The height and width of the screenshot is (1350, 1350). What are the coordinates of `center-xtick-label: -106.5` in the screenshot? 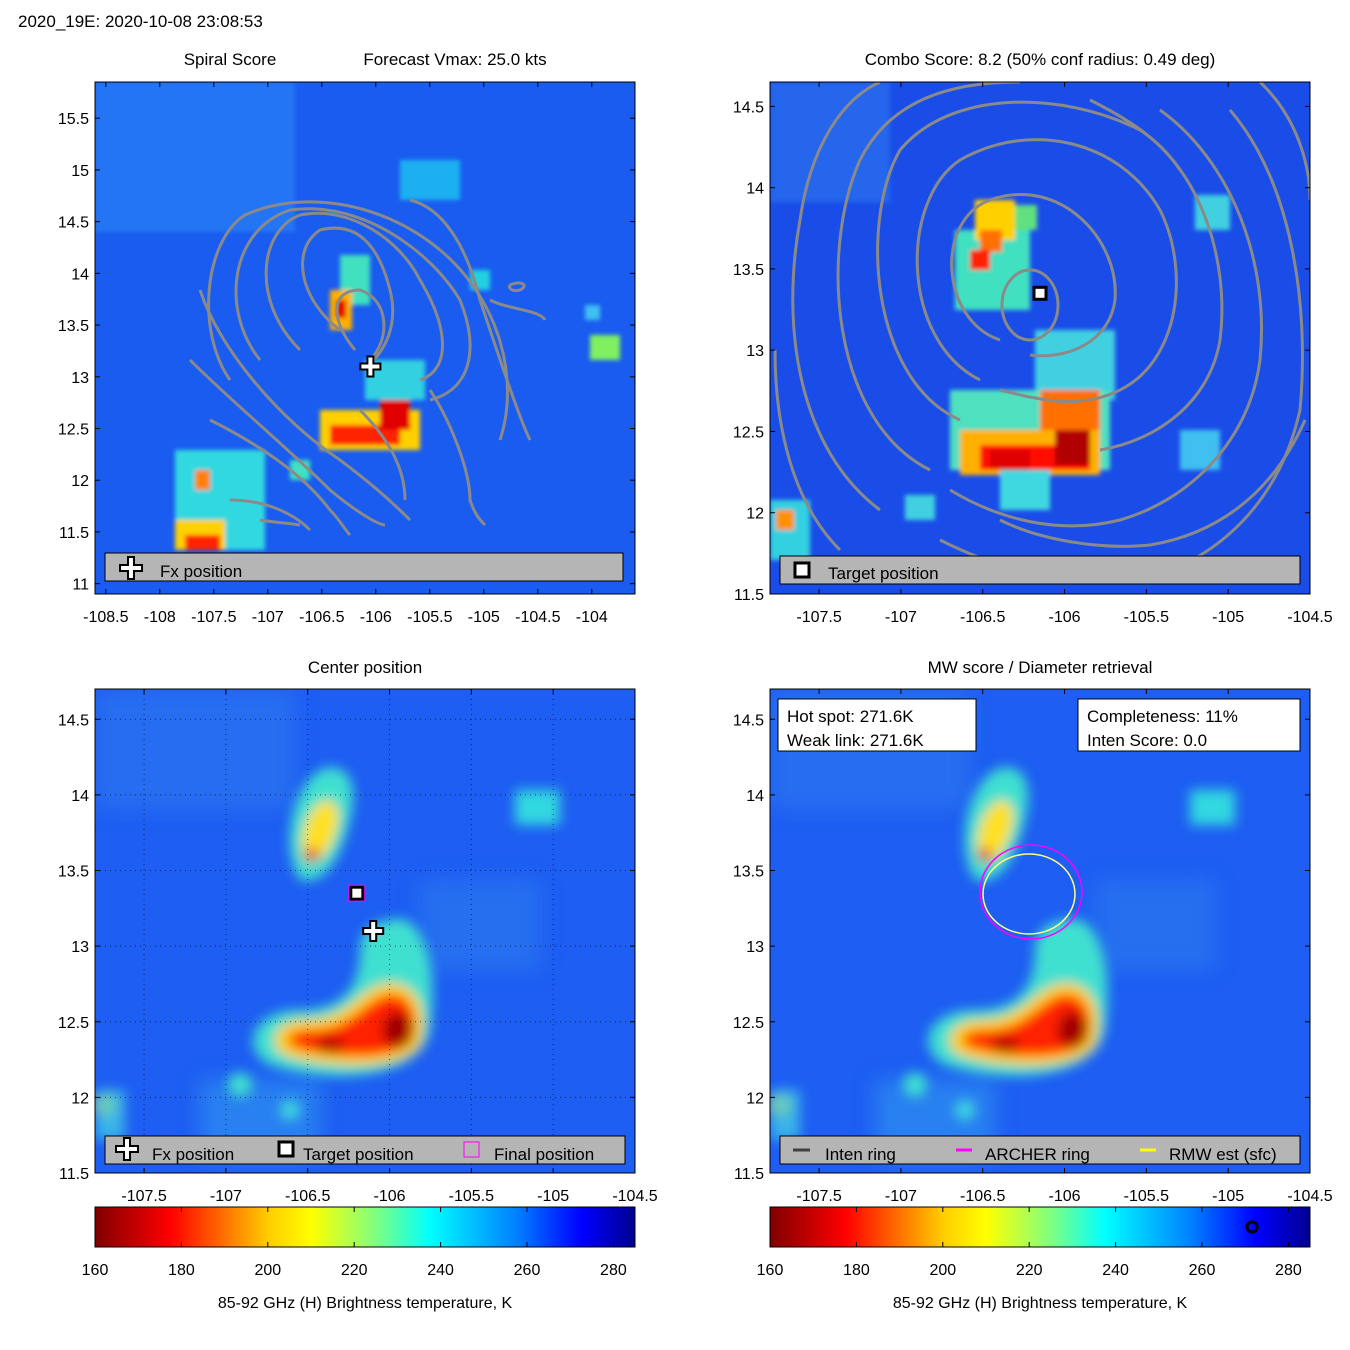 It's located at (307, 1196).